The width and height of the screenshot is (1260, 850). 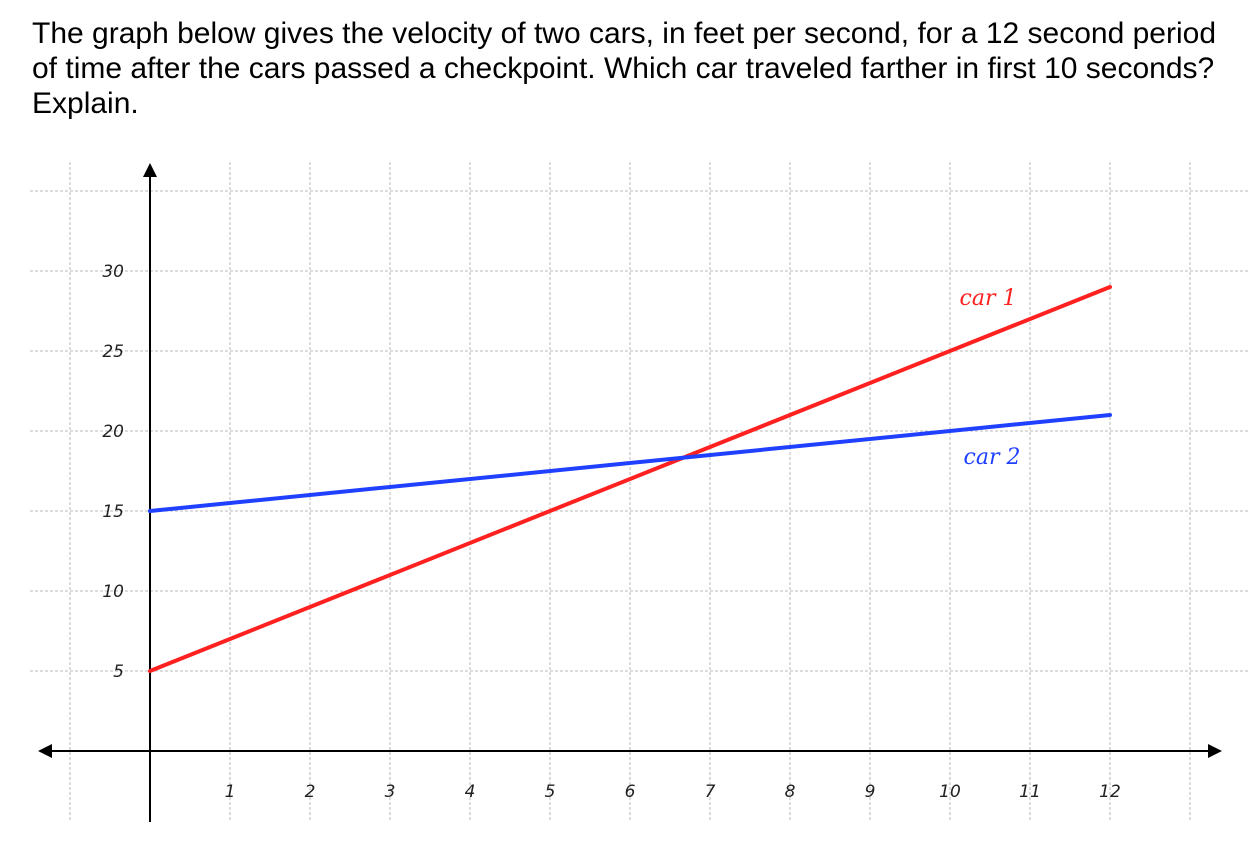 What do you see at coordinates (230, 792) in the screenshot?
I see `x-tick-label: 1` at bounding box center [230, 792].